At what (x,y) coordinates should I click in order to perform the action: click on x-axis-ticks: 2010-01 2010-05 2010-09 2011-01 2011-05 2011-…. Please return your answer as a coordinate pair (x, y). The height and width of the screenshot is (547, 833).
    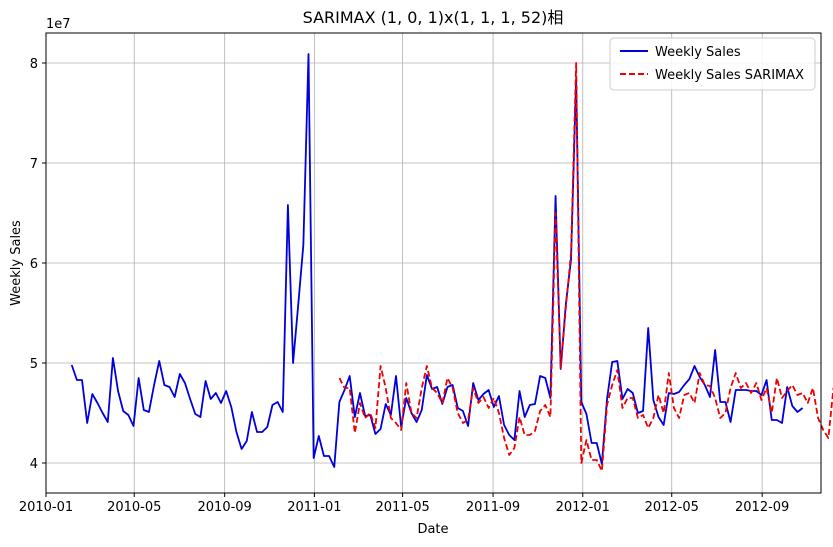
    Looking at the image, I should click on (404, 504).